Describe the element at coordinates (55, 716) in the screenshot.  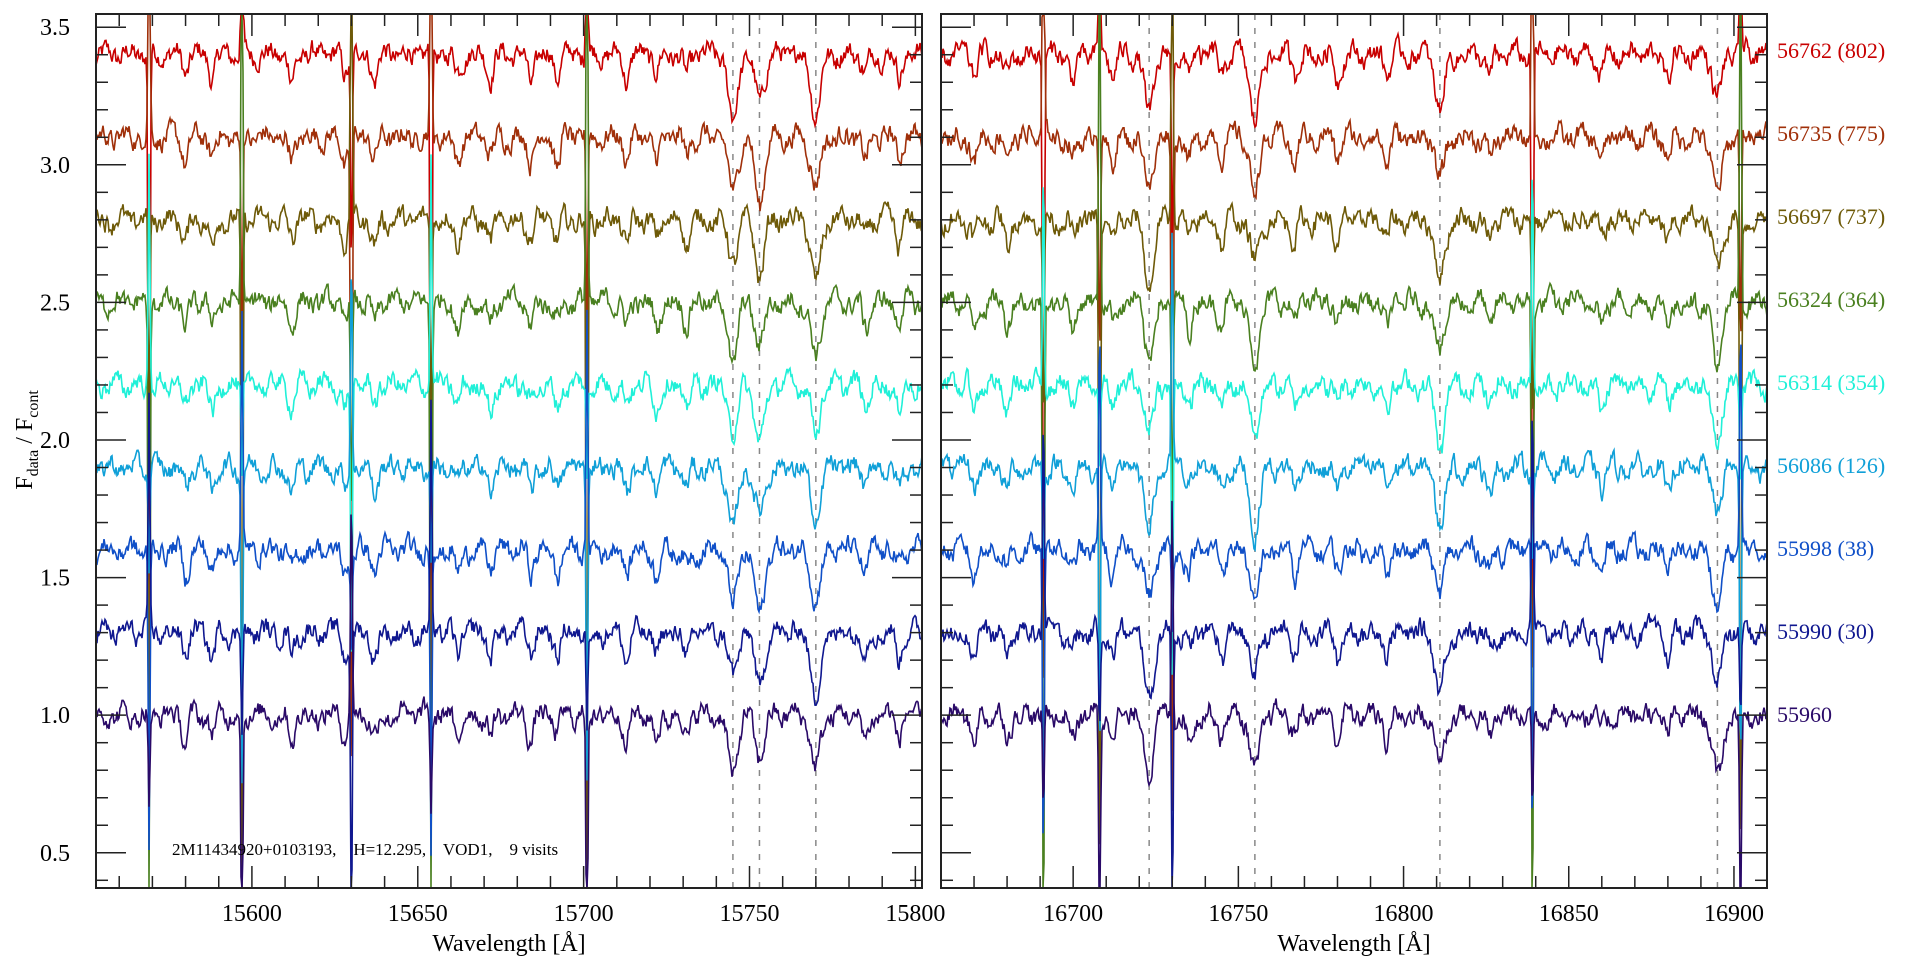
I see `y-tick-label: 1.0` at that location.